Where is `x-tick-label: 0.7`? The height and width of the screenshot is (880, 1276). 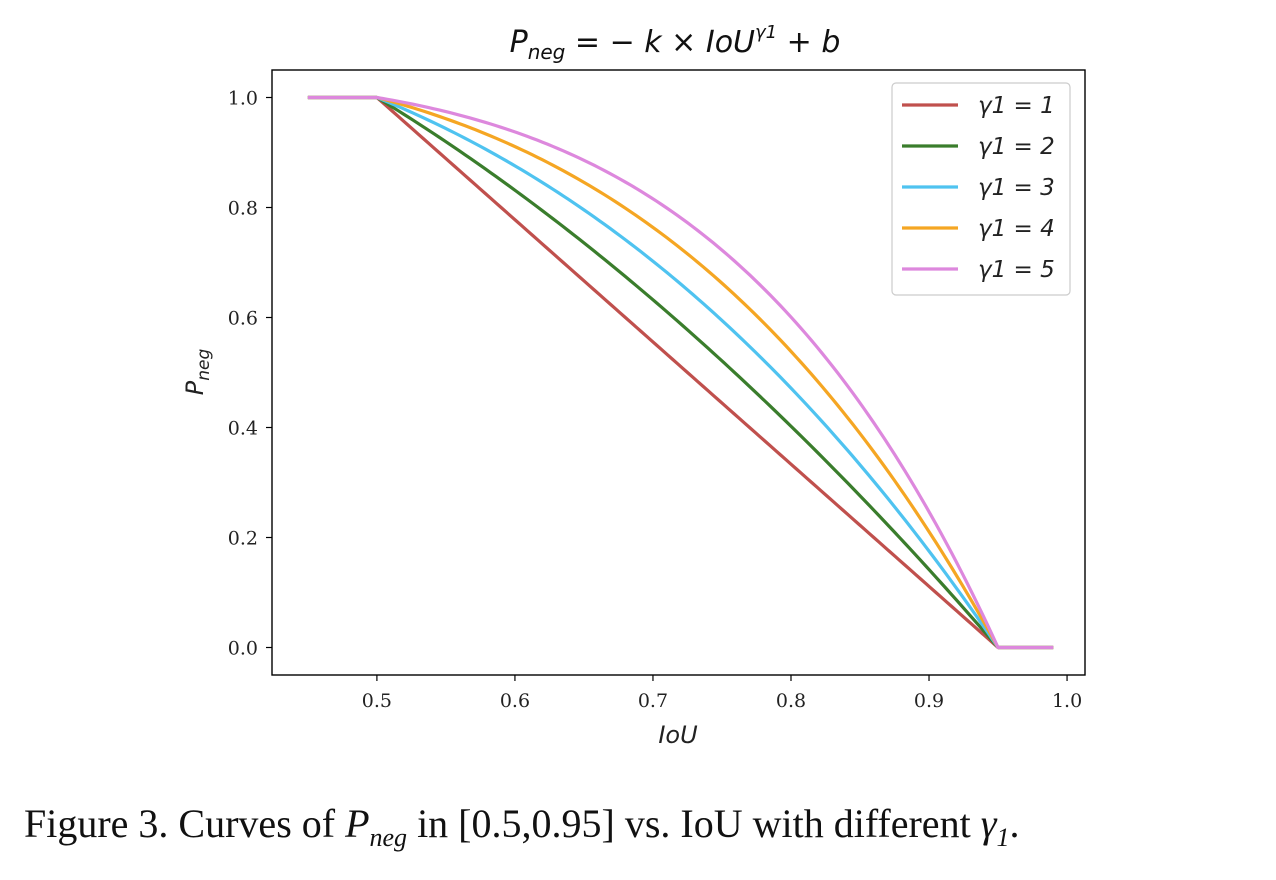
x-tick-label: 0.7 is located at coordinates (653, 701).